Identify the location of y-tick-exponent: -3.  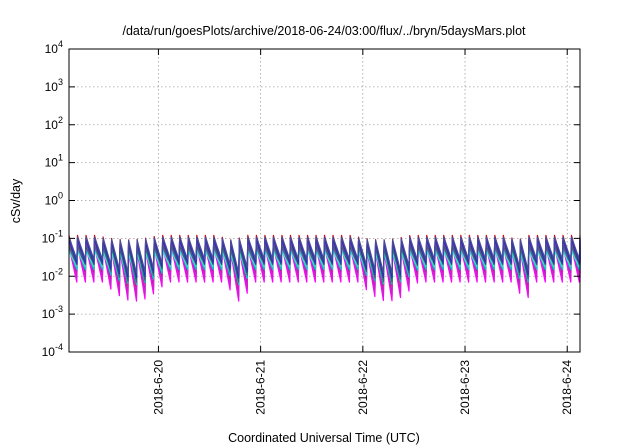
(59, 309).